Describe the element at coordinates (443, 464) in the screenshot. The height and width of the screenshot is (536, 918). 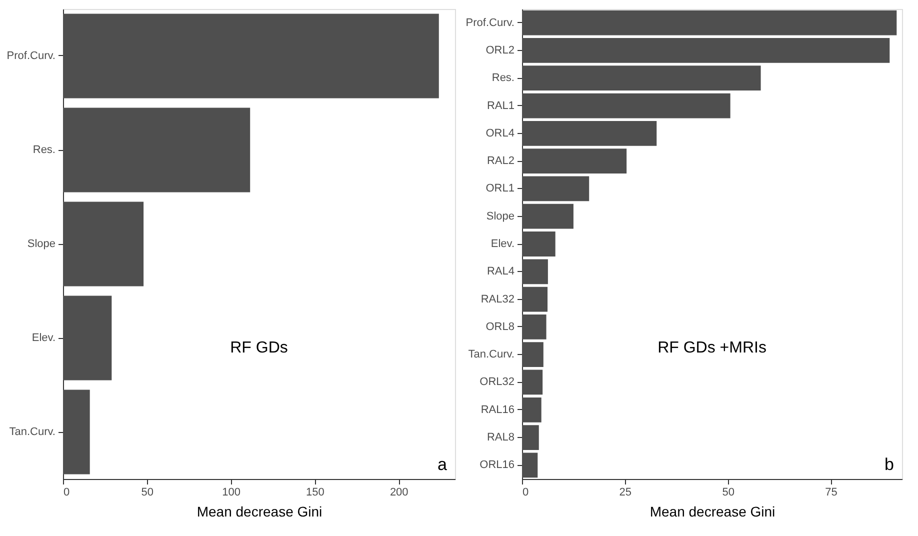
I see `annotation: a` at that location.